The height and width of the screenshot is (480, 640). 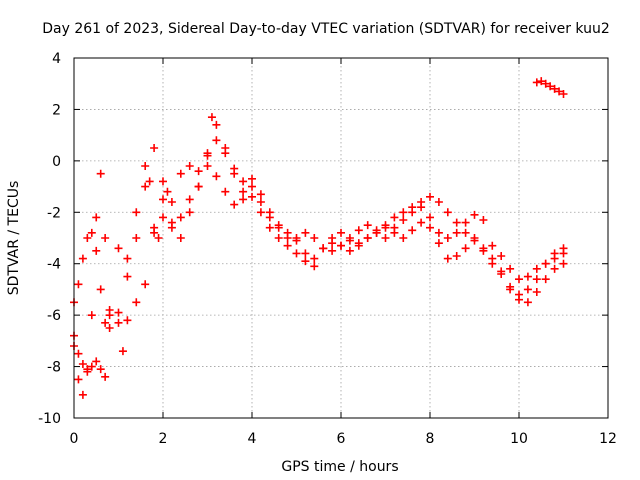 What do you see at coordinates (252, 439) in the screenshot?
I see `x-tick-label: 4` at bounding box center [252, 439].